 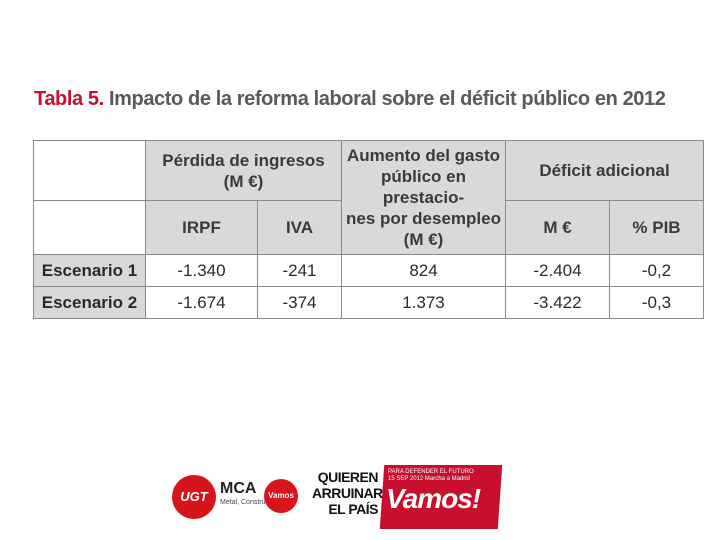 I want to click on ugt-logo: UGT, so click(x=194, y=497).